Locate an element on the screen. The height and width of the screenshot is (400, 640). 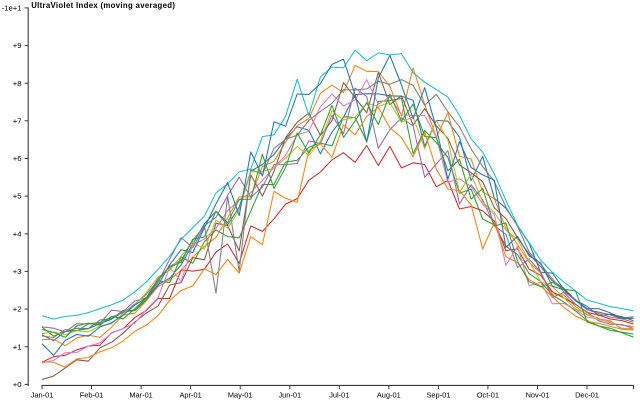
svg-text: Oct-01 is located at coordinates (488, 395).